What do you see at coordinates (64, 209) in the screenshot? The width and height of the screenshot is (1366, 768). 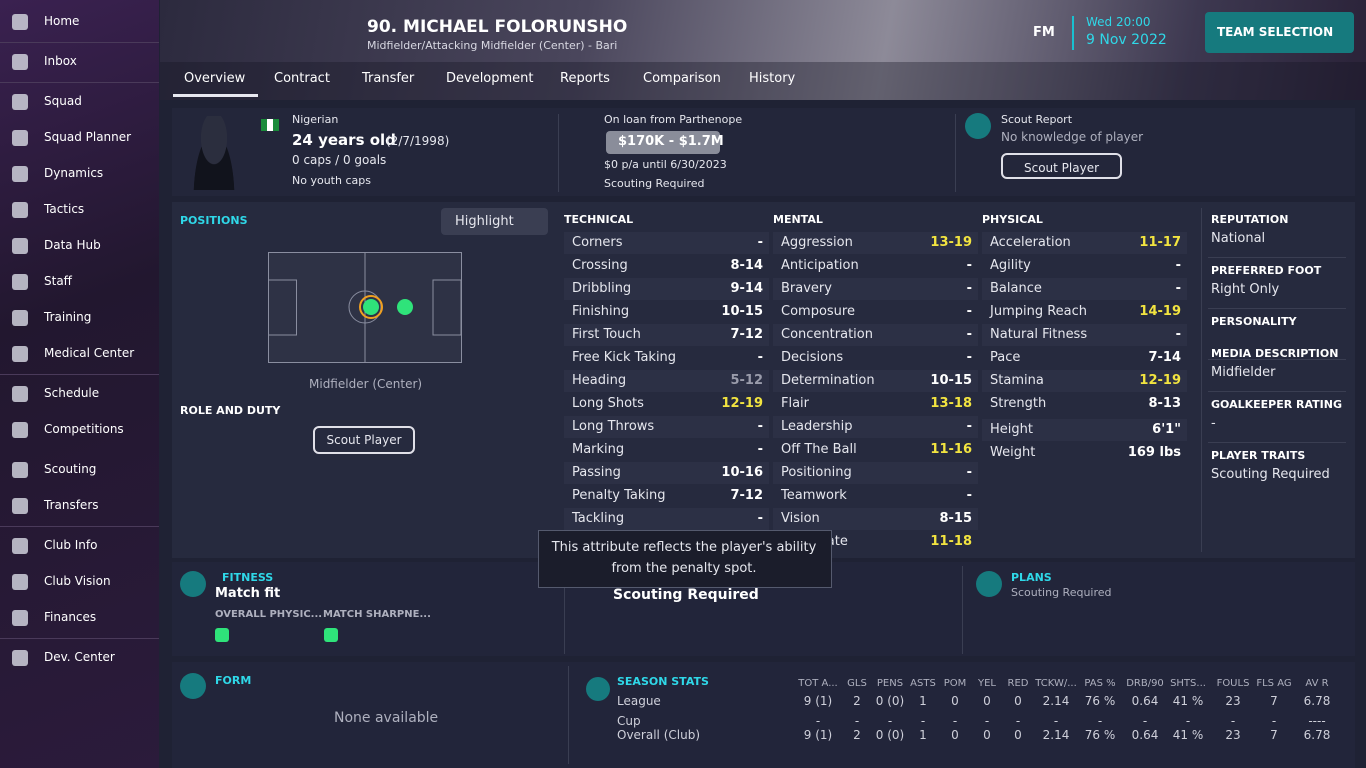 I see `nav-item: Tactics` at bounding box center [64, 209].